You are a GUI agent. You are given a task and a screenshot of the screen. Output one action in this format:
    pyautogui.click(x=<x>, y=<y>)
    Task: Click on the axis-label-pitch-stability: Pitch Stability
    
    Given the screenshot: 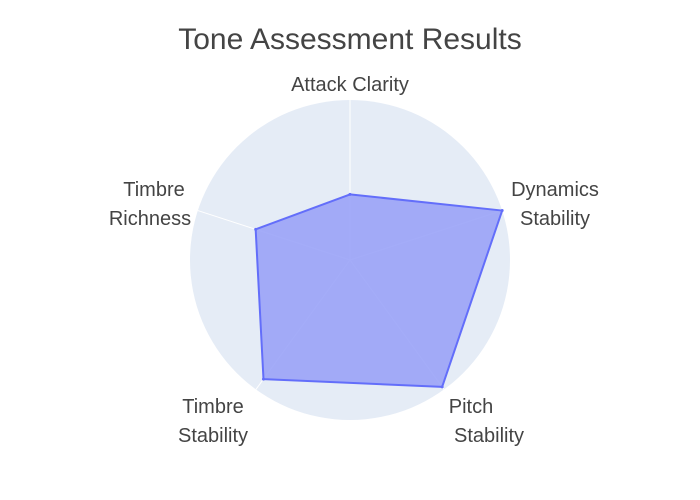 What is the action you would take?
    pyautogui.click(x=486, y=421)
    